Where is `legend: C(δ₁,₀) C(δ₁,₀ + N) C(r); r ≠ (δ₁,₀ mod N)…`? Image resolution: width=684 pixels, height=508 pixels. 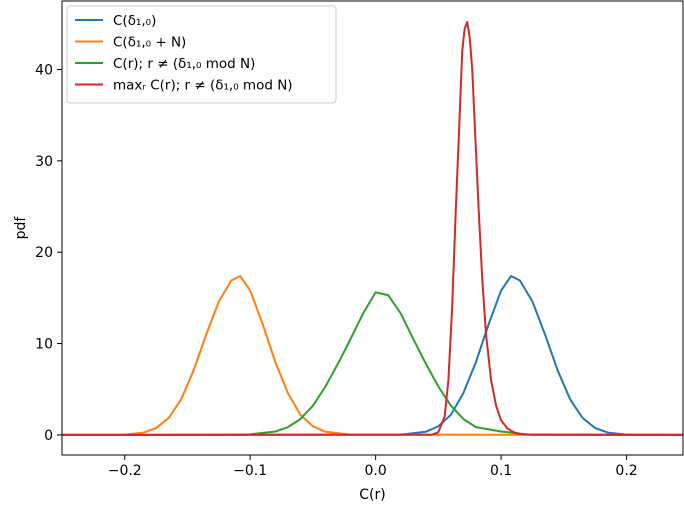 legend: C(δ₁,₀) C(δ₁,₀ + N) C(r); r ≠ (δ₁,₀ mod N)… is located at coordinates (201, 54).